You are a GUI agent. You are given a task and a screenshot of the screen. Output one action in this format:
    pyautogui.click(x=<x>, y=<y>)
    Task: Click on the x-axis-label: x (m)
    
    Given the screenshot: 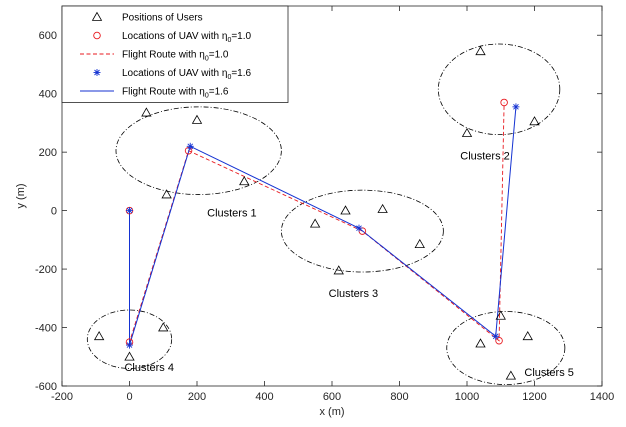 What is the action you would take?
    pyautogui.click(x=331, y=412)
    